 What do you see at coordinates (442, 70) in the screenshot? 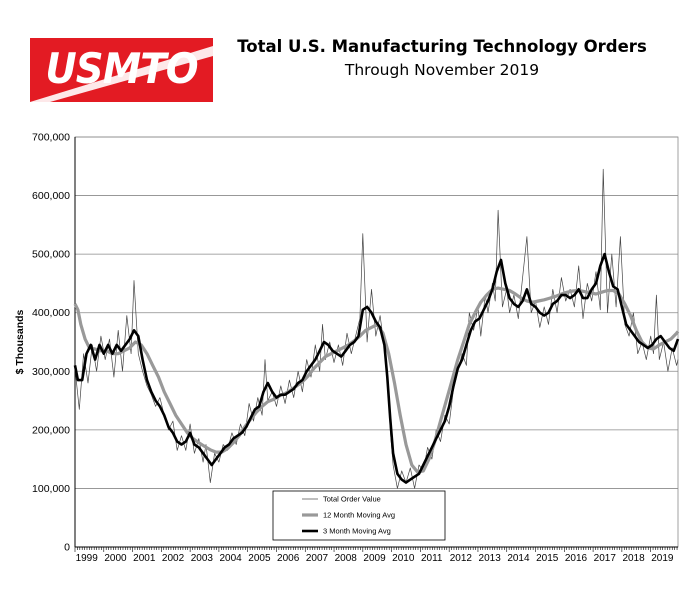
I see `chart-subtitle: Through November 2019` at bounding box center [442, 70].